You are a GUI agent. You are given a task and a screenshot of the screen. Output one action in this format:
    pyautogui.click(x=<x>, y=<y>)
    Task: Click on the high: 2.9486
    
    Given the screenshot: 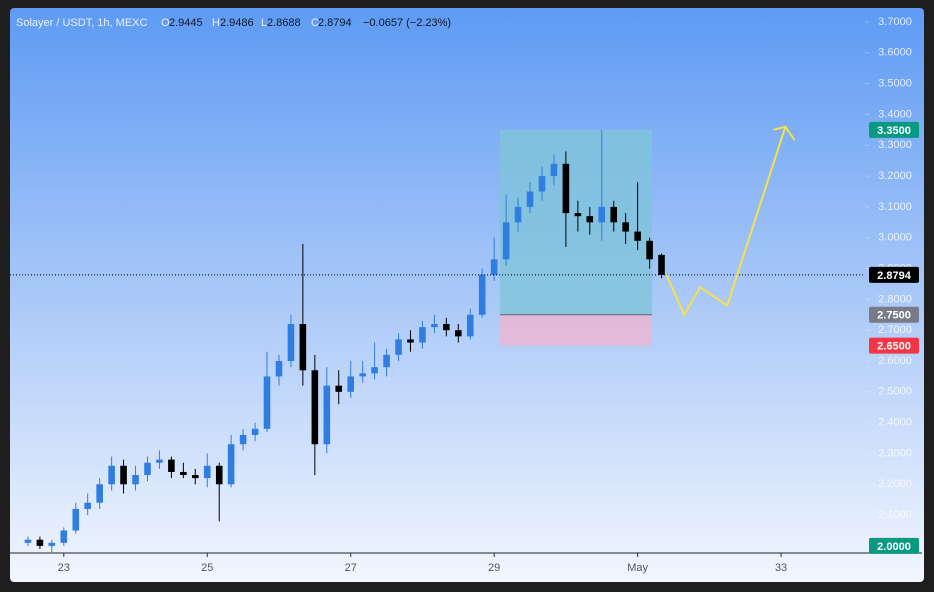 What is the action you would take?
    pyautogui.click(x=237, y=23)
    